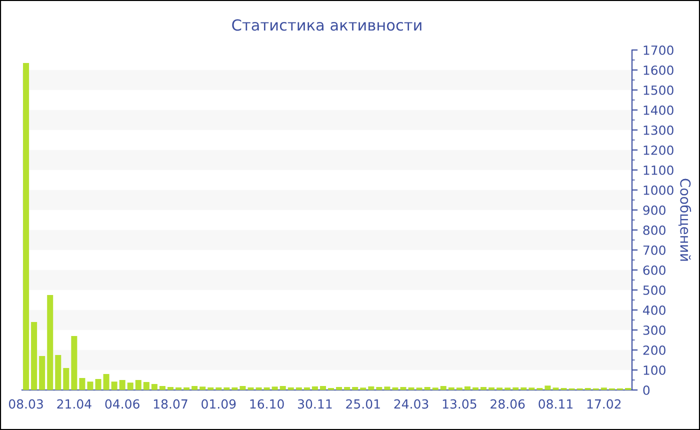 This screenshot has height=430, width=700. Describe the element at coordinates (411, 404) in the screenshot. I see `x-tick-label: 24.03` at that location.